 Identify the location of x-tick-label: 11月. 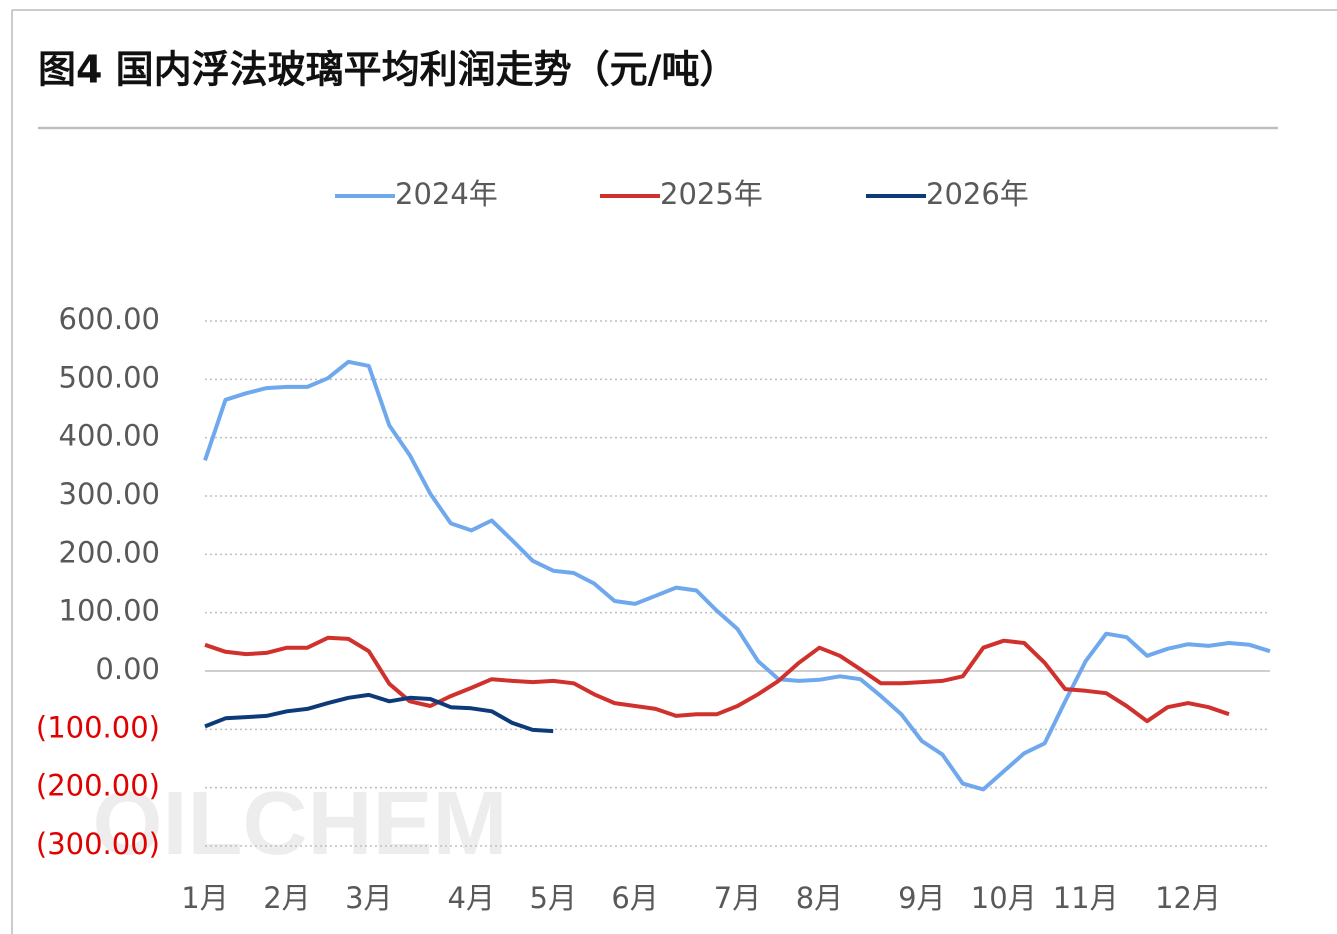
(1086, 898).